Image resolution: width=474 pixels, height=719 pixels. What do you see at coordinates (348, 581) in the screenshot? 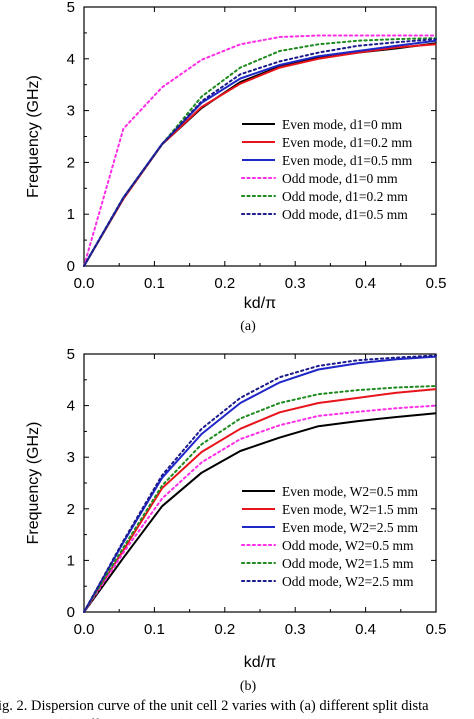
I see `legend-entry: Odd mode, W2=2.5 mm` at bounding box center [348, 581].